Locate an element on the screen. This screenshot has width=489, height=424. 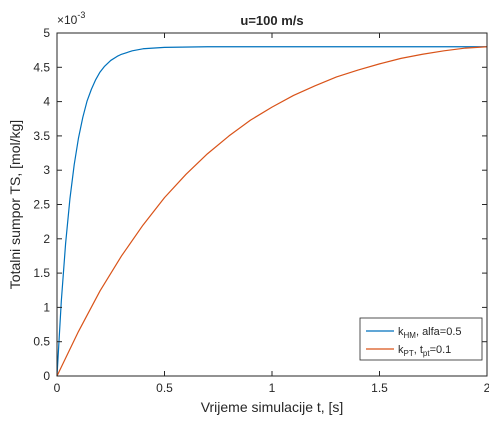
legend-entry-hm: kHM, alfa=0.5 is located at coordinates (430, 333).